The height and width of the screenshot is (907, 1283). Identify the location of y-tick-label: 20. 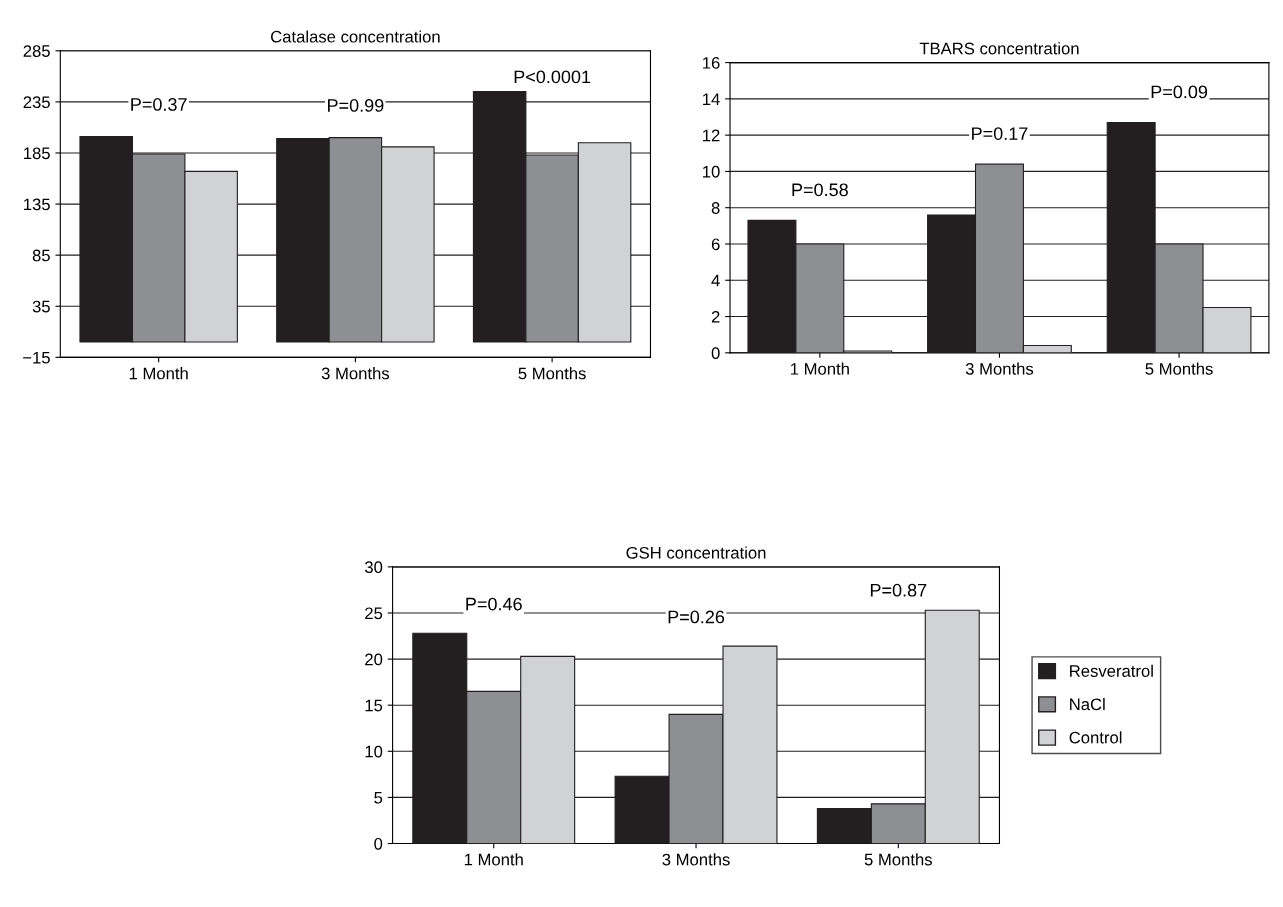
(374, 659).